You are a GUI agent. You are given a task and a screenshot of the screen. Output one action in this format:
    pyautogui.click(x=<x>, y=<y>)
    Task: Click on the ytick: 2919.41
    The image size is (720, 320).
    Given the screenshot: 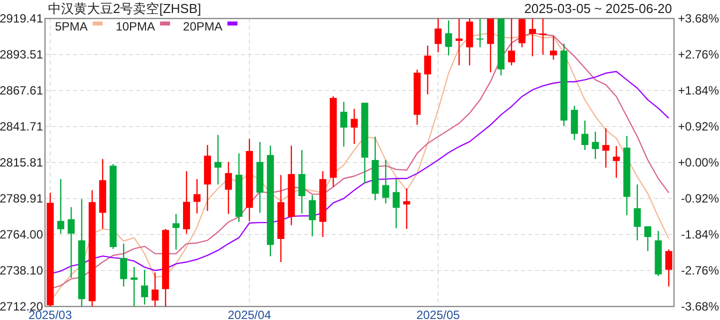 What is the action you would take?
    pyautogui.click(x=21, y=19)
    